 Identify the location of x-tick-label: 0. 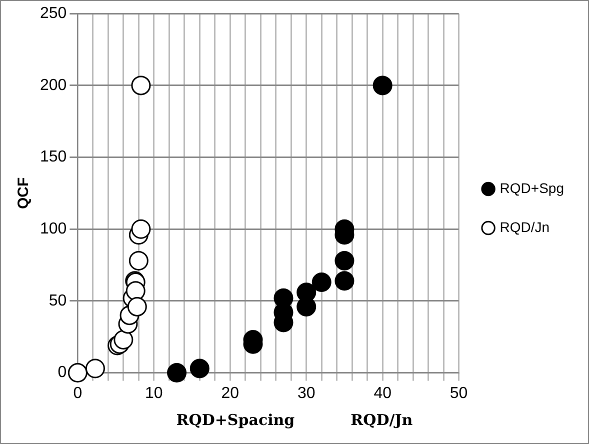
(77, 393).